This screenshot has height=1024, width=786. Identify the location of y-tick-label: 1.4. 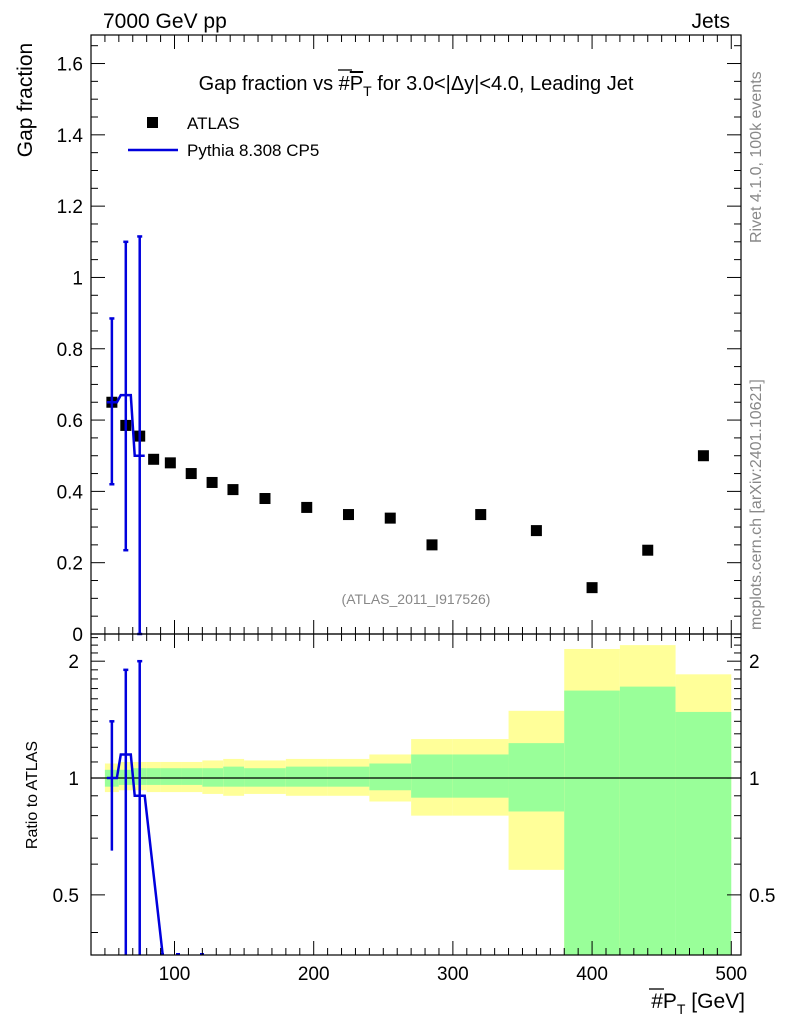
(70, 136).